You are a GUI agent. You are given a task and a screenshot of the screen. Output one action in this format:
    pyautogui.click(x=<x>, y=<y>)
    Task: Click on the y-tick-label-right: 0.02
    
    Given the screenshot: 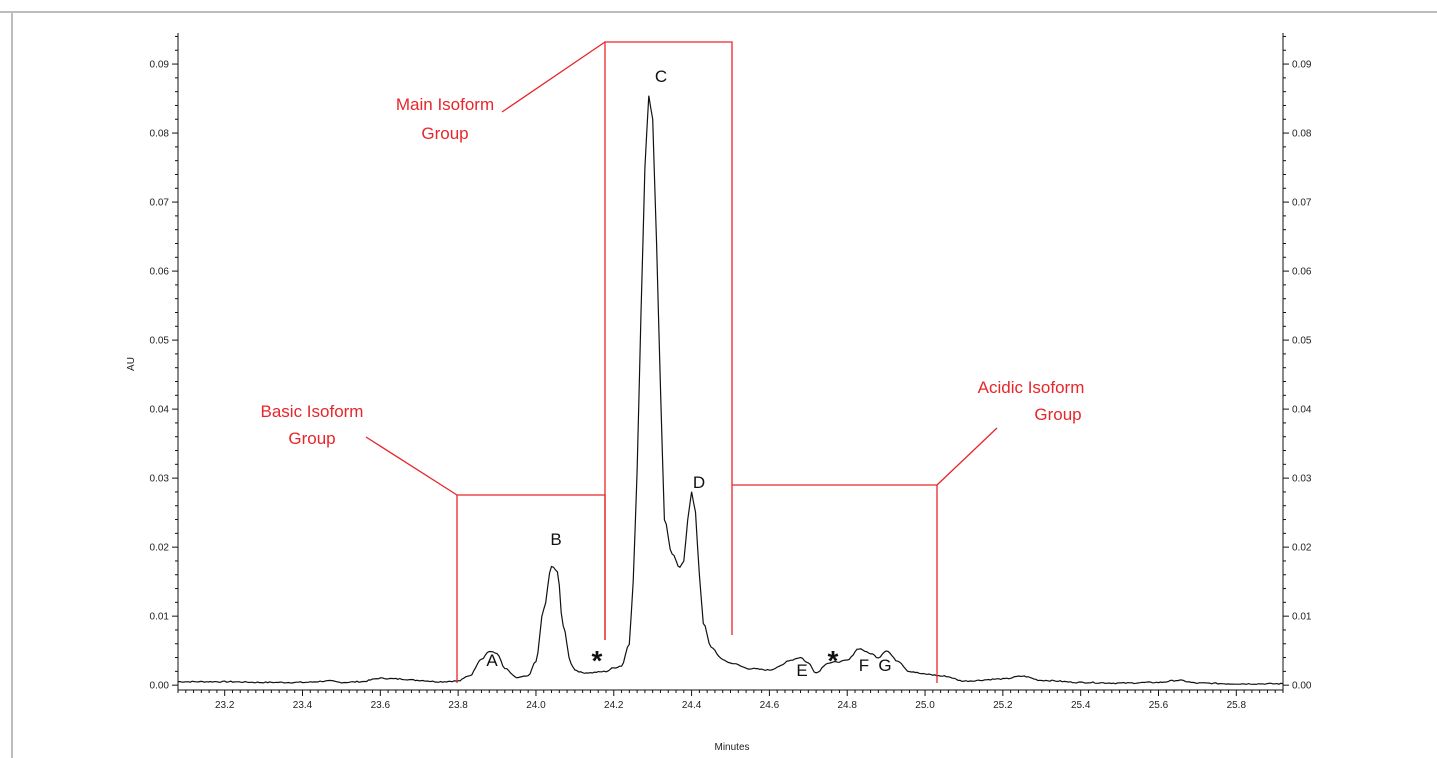 What is the action you would take?
    pyautogui.click(x=1302, y=548)
    